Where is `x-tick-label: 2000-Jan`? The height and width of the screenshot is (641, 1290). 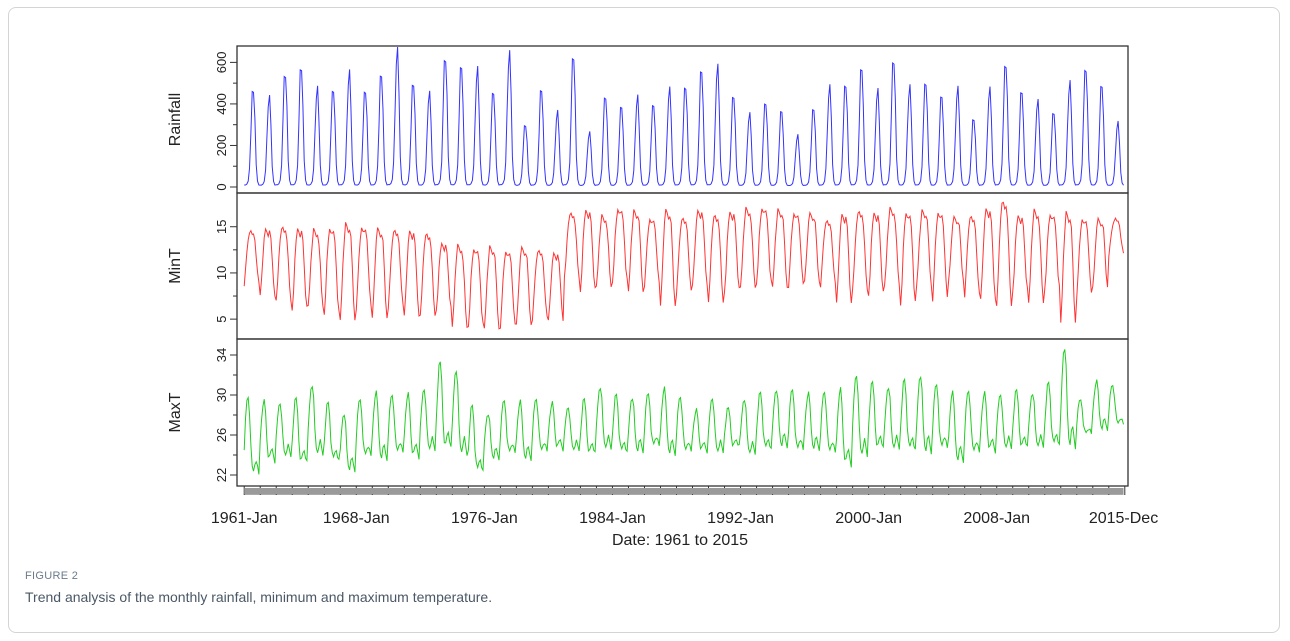
x-tick-label: 2000-Jan is located at coordinates (868, 518).